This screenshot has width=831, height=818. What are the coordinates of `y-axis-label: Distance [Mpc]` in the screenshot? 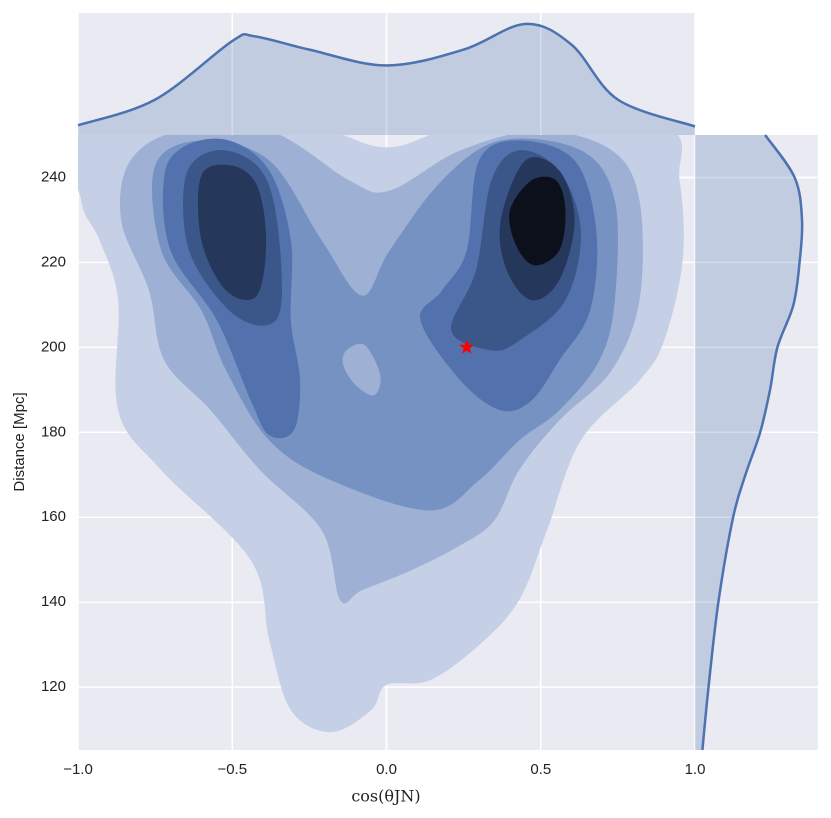 It's located at (19, 441).